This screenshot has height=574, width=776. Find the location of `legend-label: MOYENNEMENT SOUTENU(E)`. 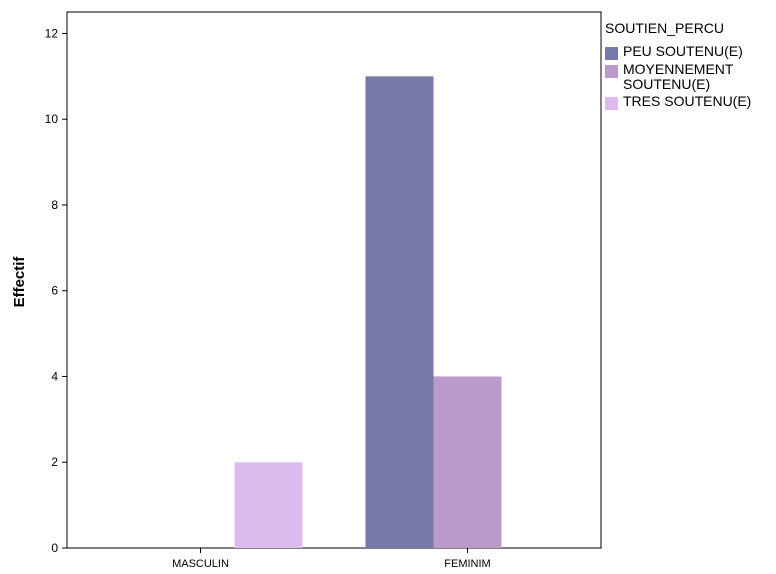

legend-label: MOYENNEMENT SOUTENU(E) is located at coordinates (678, 76).